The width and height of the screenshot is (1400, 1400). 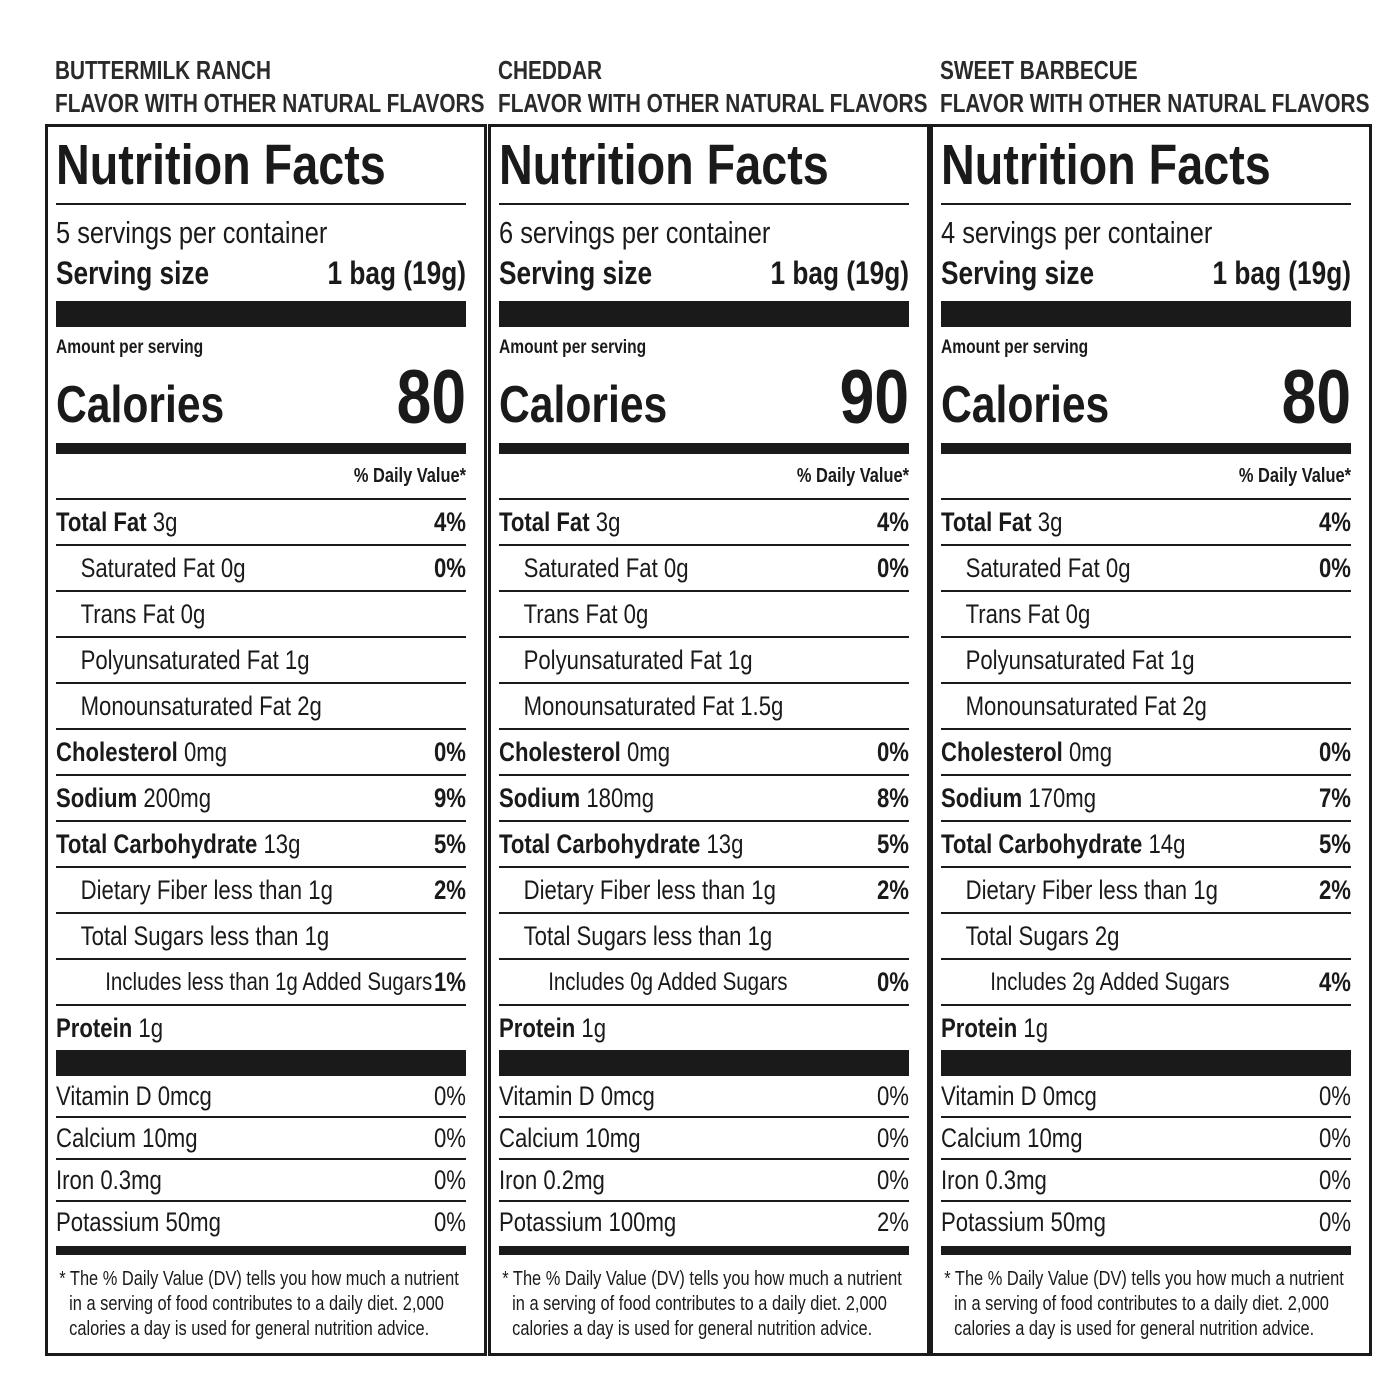 I want to click on nutrient-text: Total Fat 3g, so click(x=116, y=522).